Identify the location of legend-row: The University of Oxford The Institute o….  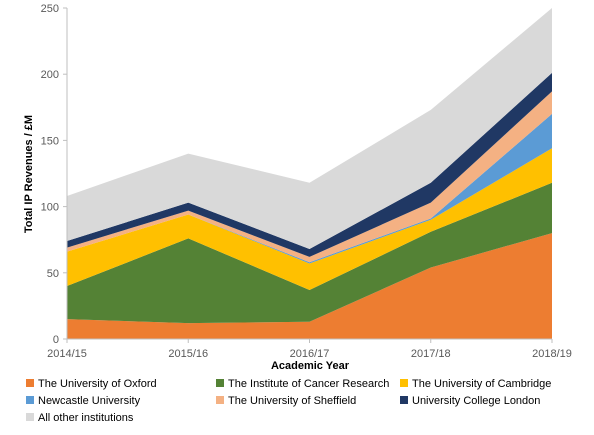
(309, 384).